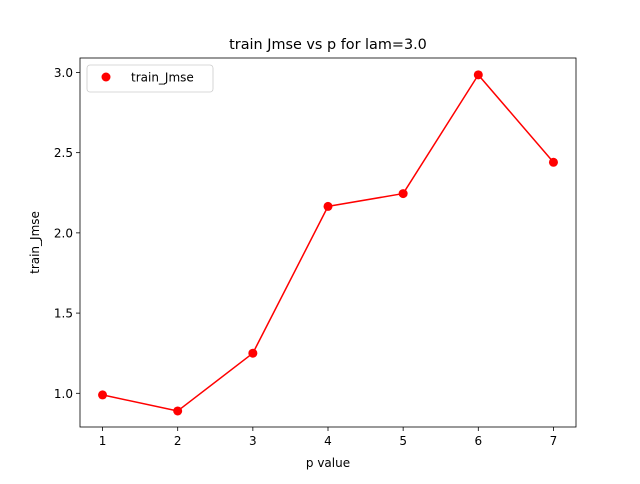 The height and width of the screenshot is (484, 640). What do you see at coordinates (253, 441) in the screenshot?
I see `x-tick-label: 3` at bounding box center [253, 441].